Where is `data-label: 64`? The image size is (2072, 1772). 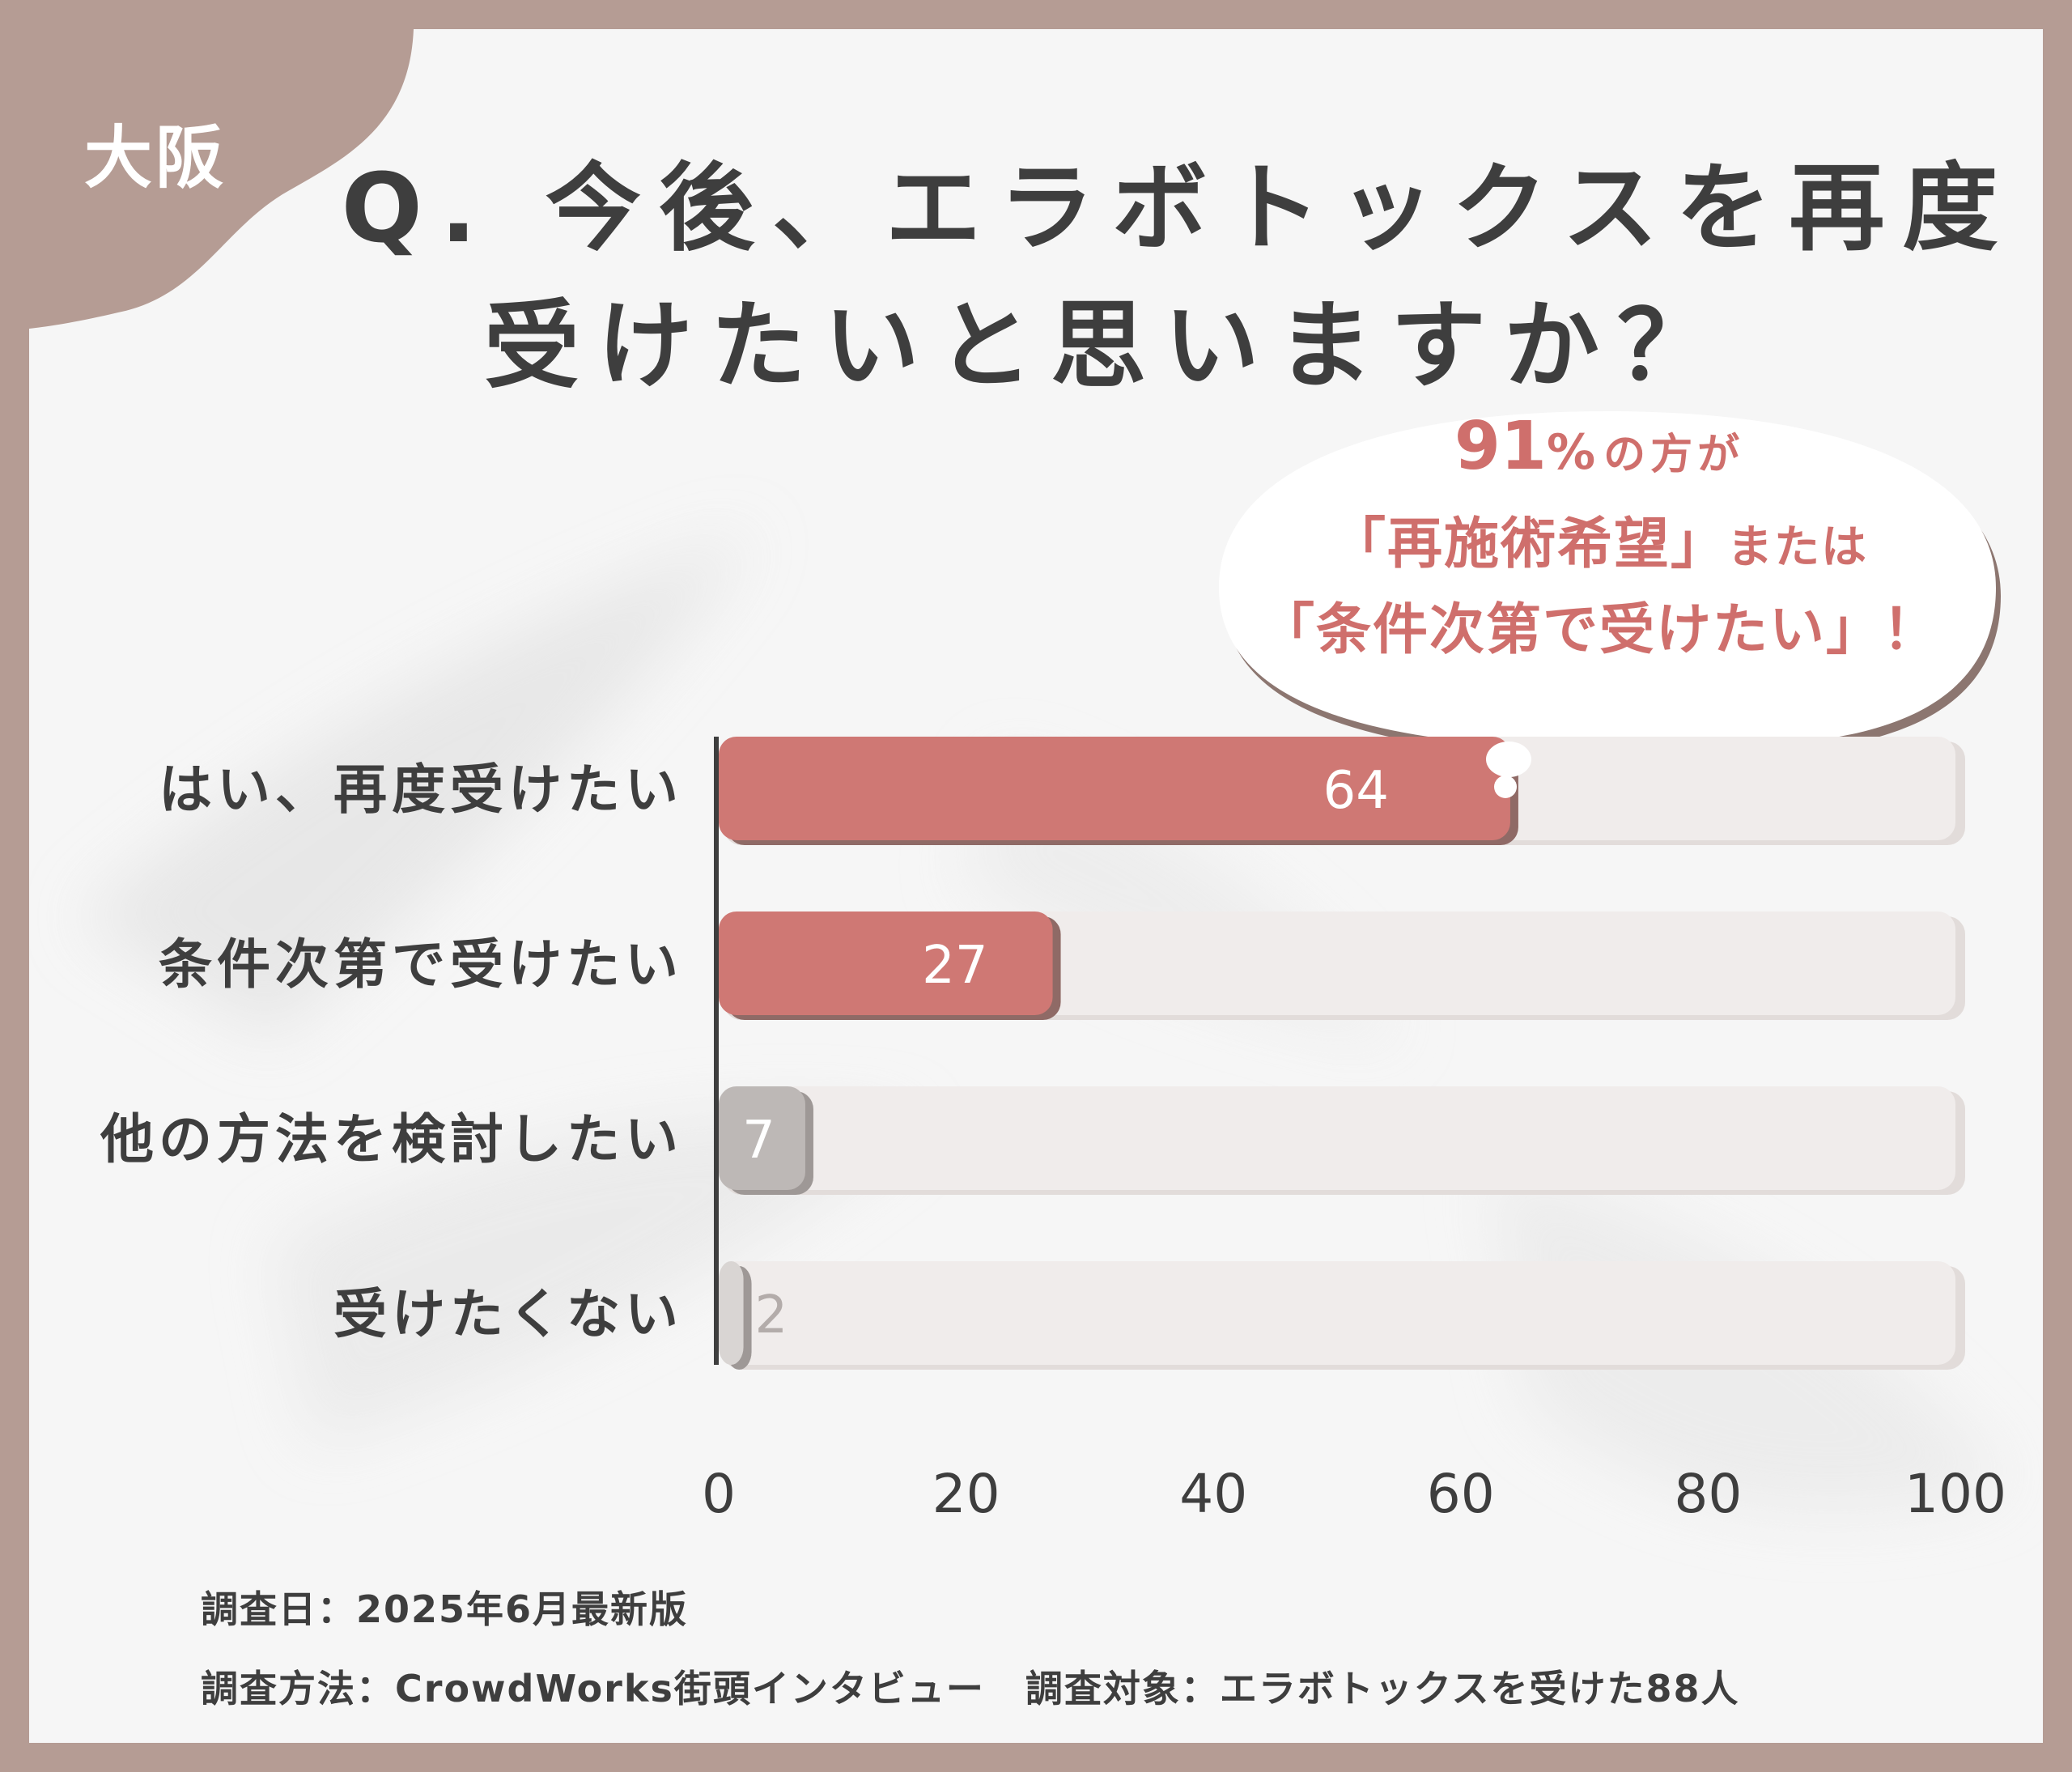 data-label: 64 is located at coordinates (1355, 791).